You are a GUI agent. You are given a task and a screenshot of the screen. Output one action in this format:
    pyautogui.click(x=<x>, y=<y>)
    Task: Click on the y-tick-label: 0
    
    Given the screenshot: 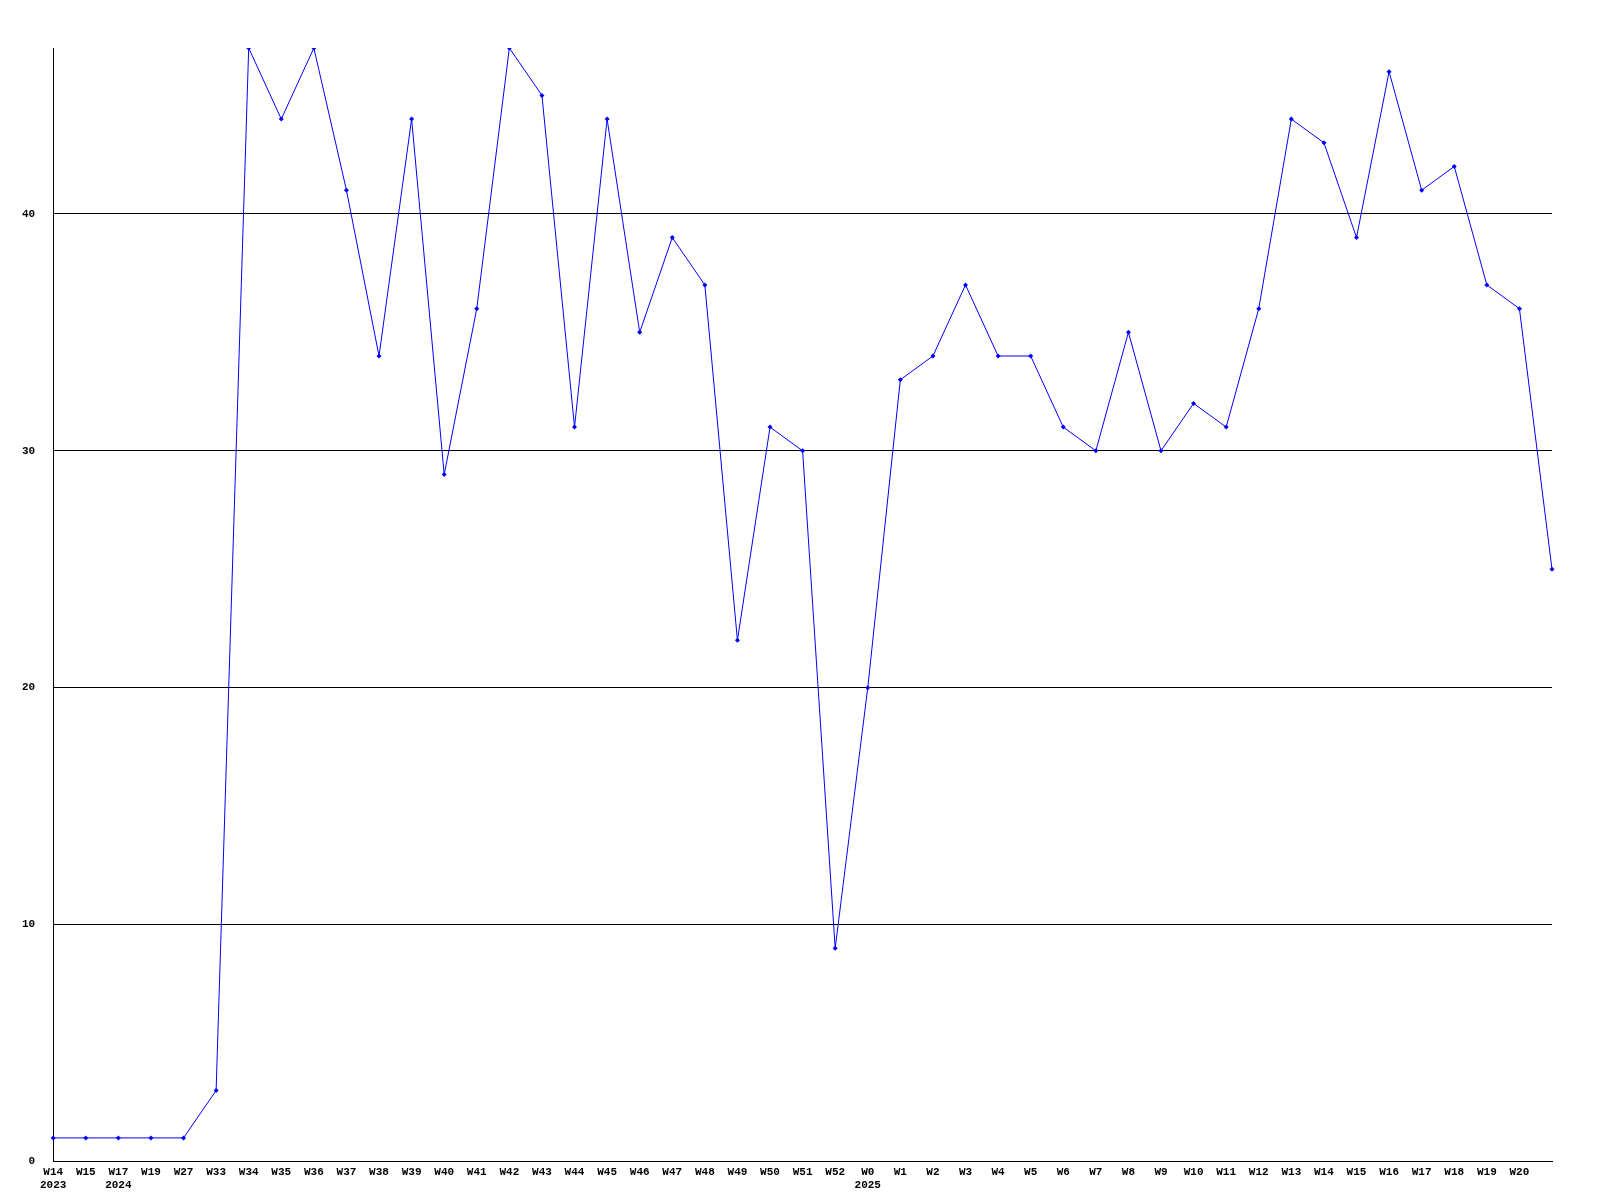 What is the action you would take?
    pyautogui.click(x=32, y=1161)
    